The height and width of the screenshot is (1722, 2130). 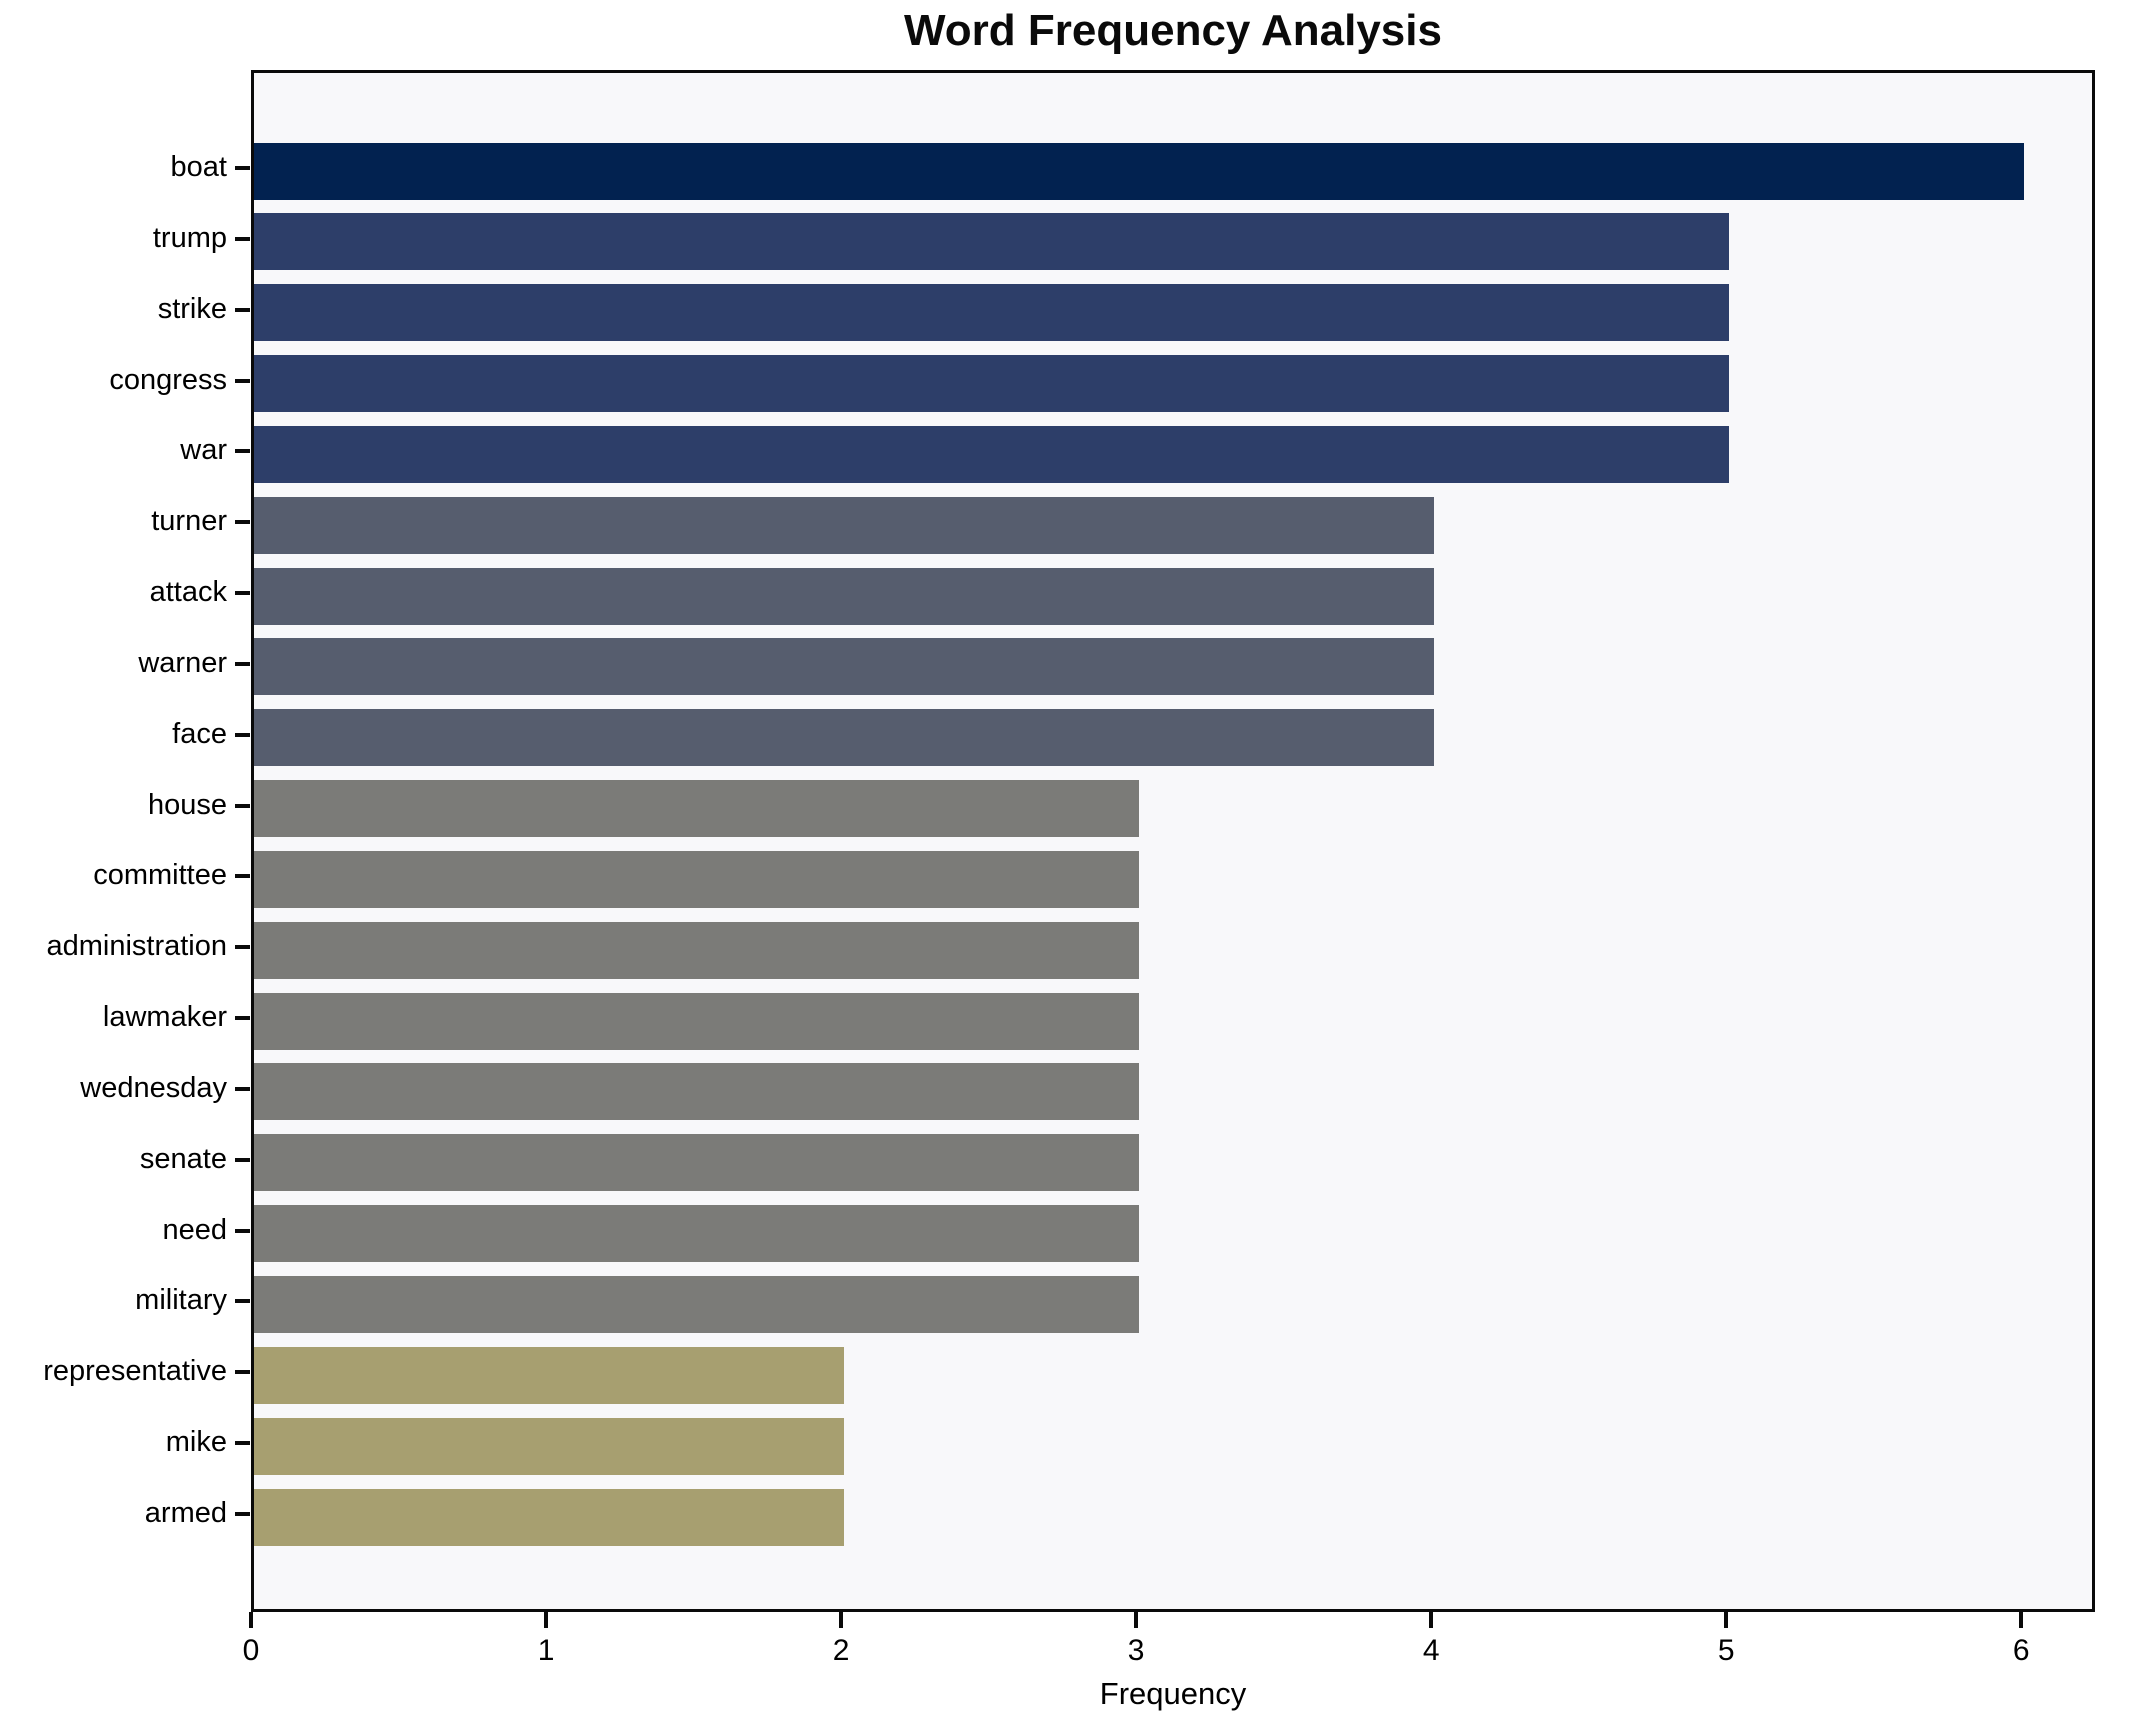 What do you see at coordinates (189, 521) in the screenshot?
I see `category-label-turner: turner` at bounding box center [189, 521].